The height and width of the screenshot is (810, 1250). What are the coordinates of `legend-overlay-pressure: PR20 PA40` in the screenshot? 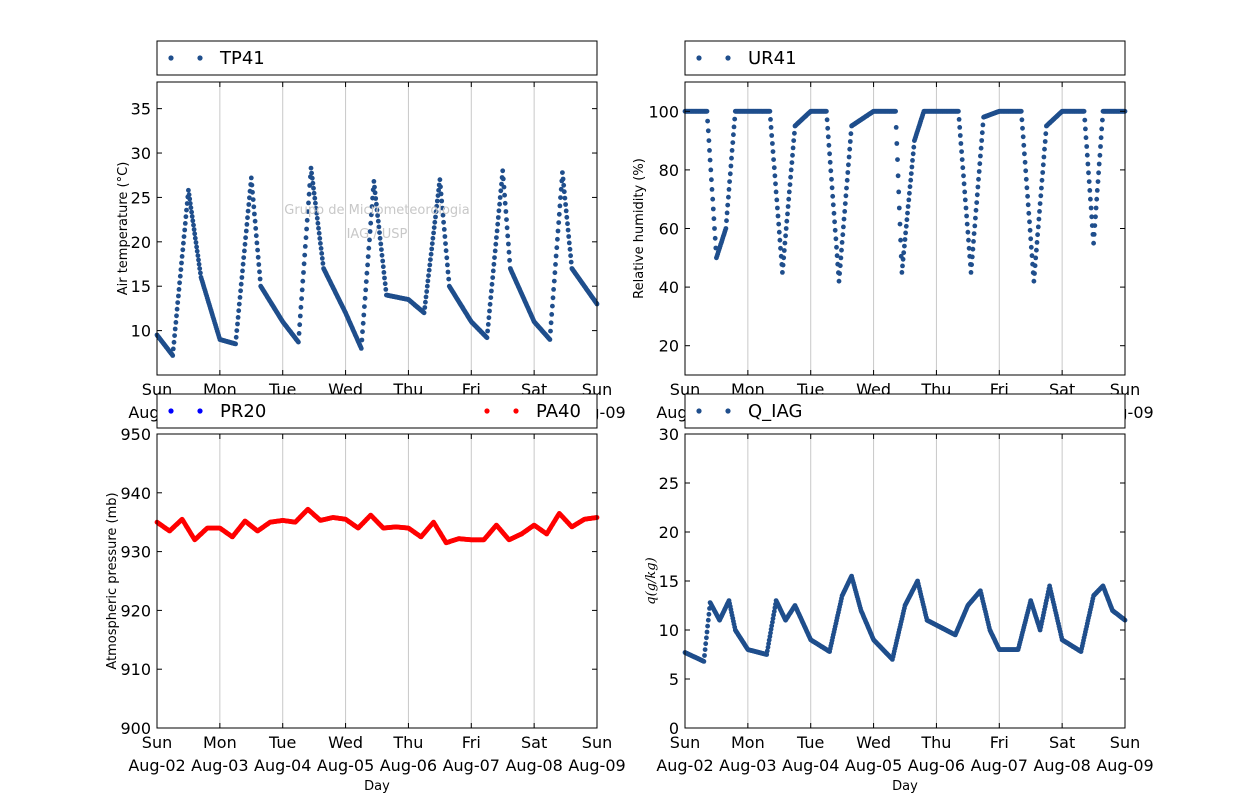 It's located at (377, 411).